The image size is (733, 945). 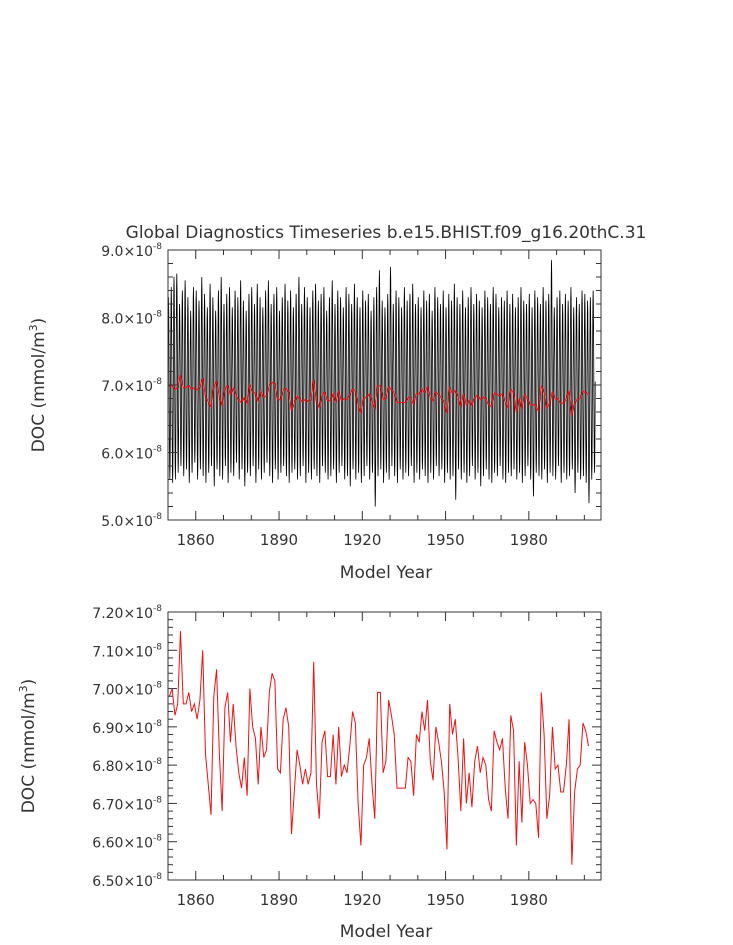 I want to click on annual-doc-line, so click(x=379, y=748).